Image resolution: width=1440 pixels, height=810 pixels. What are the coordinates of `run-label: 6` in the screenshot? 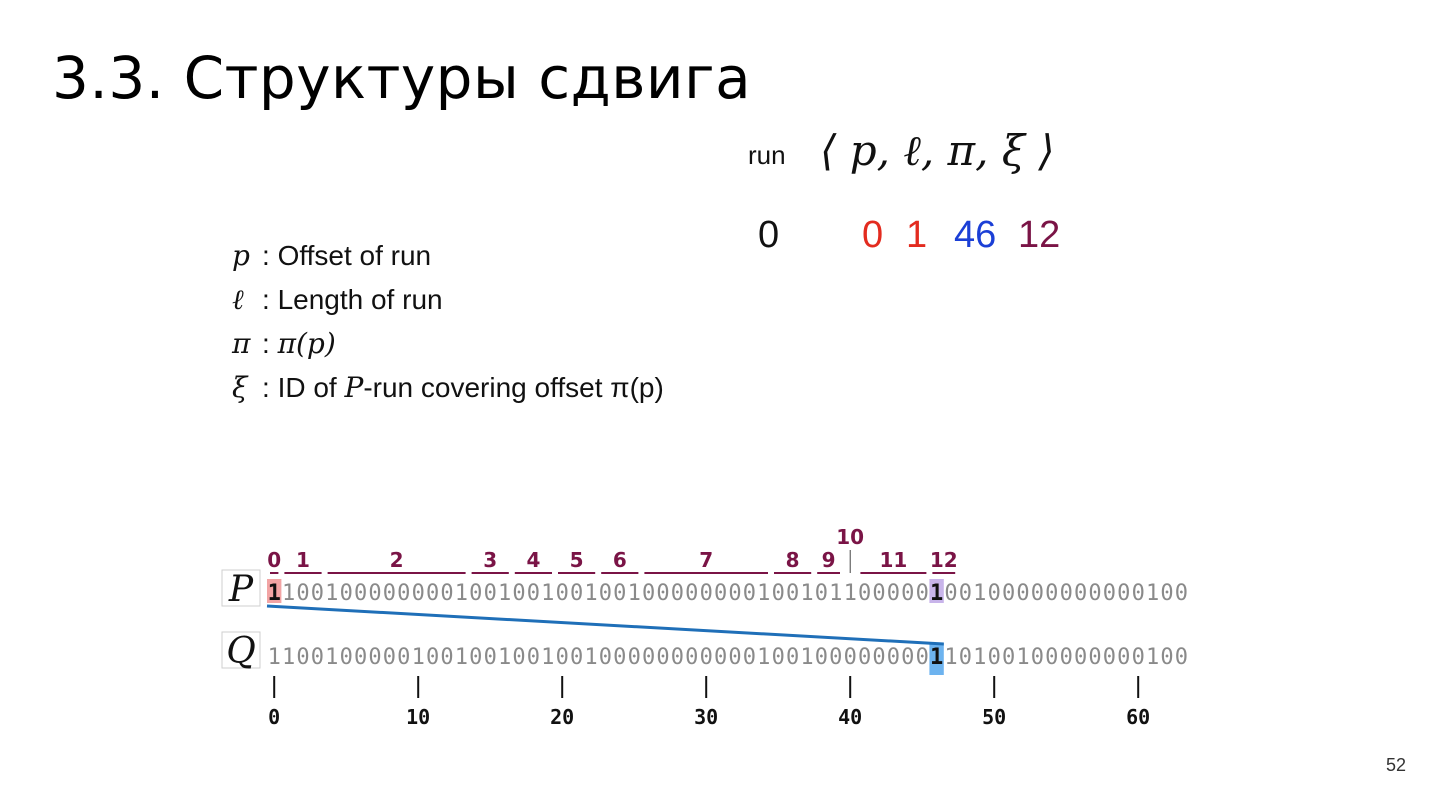 It's located at (620, 560).